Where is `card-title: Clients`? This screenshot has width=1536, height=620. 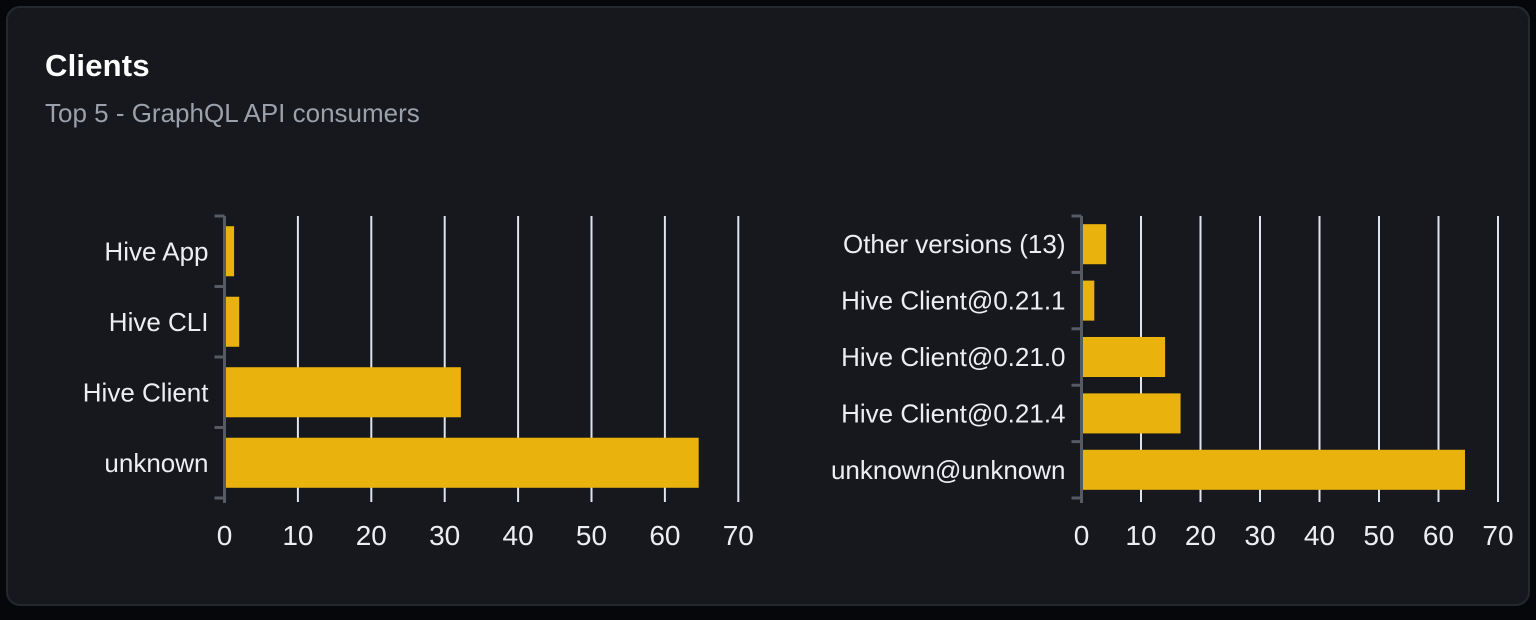 card-title: Clients is located at coordinates (97, 65).